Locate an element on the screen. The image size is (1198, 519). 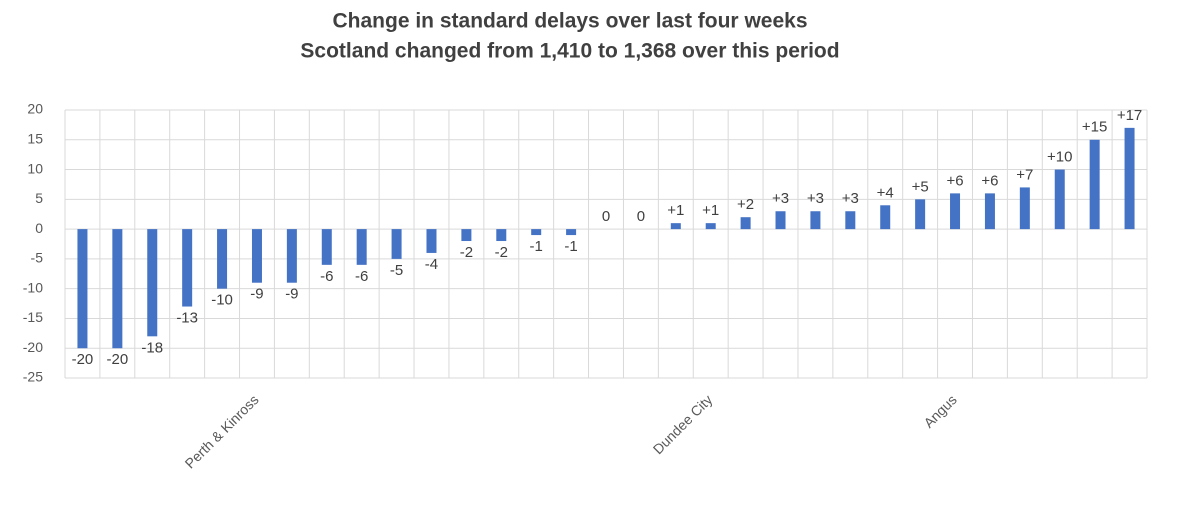
y-tick-label: -15 is located at coordinates (33, 317).